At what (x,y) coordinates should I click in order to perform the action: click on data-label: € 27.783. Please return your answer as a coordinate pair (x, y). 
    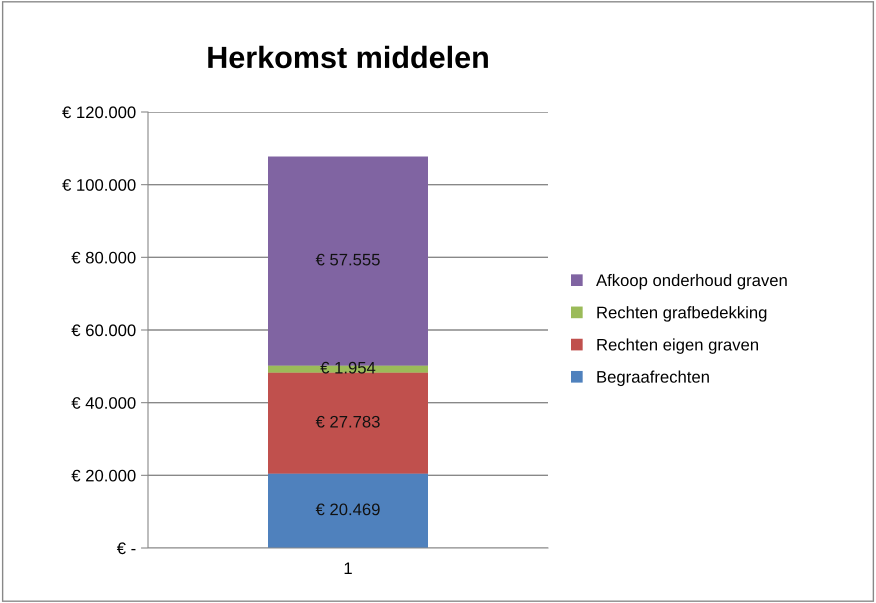
    Looking at the image, I should click on (348, 422).